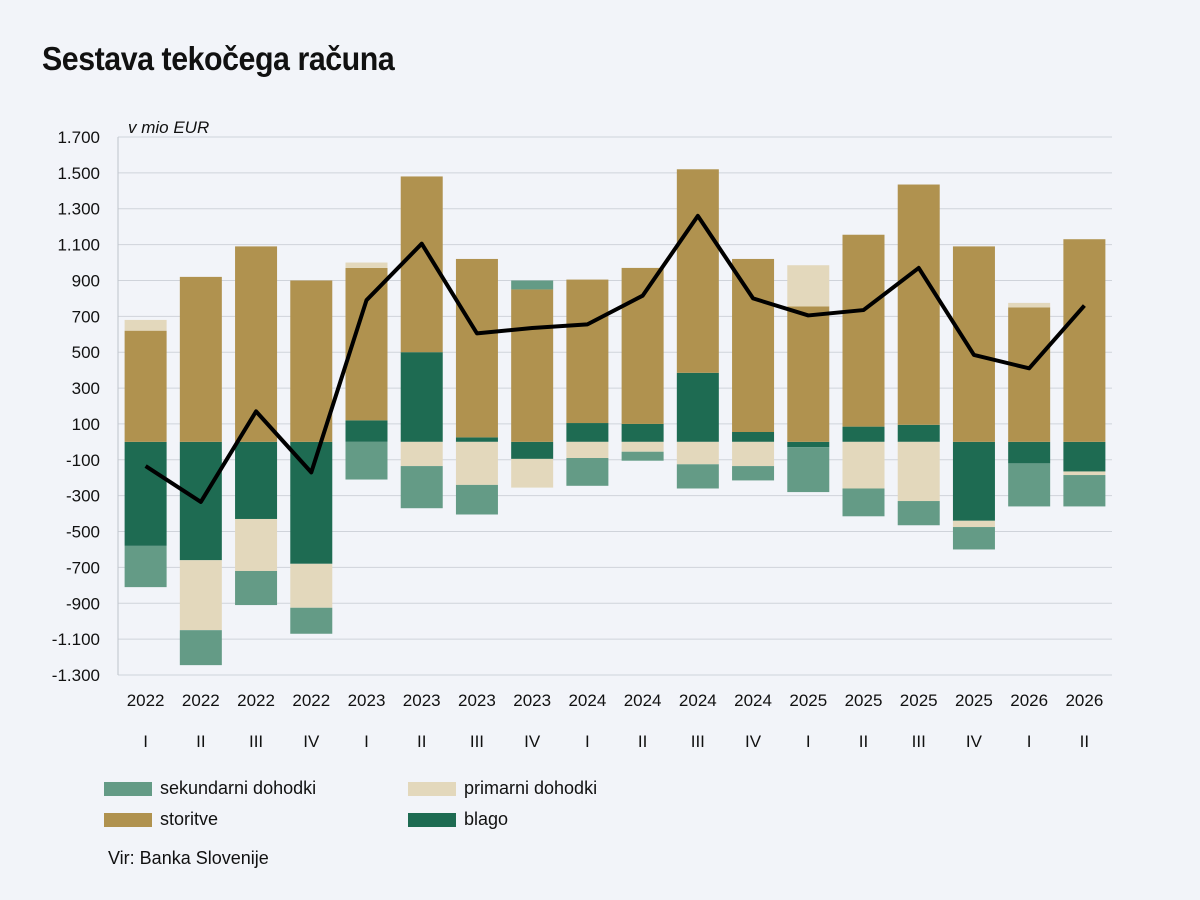 Image resolution: width=1200 pixels, height=900 pixels. I want to click on chart-title: Sestava tekočega računa, so click(218, 58).